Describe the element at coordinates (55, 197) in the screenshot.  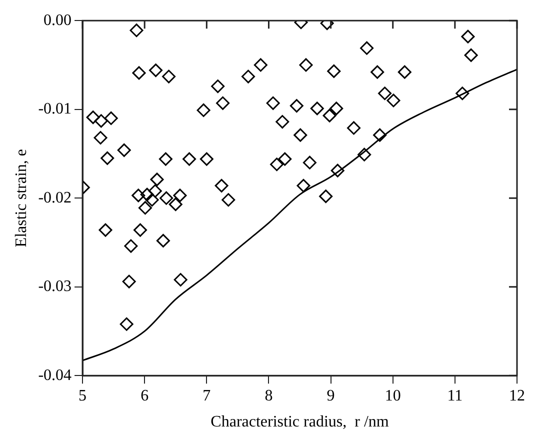
I see `y-tick-label: -0.02` at that location.